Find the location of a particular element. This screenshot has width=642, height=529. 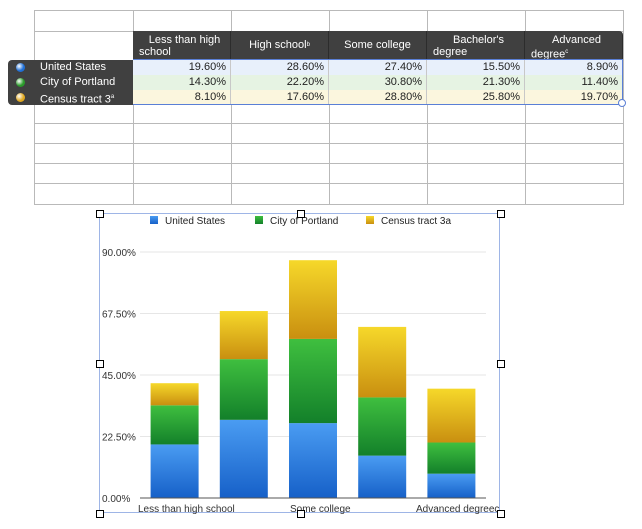

table-cell: 22.20% is located at coordinates (280, 82).